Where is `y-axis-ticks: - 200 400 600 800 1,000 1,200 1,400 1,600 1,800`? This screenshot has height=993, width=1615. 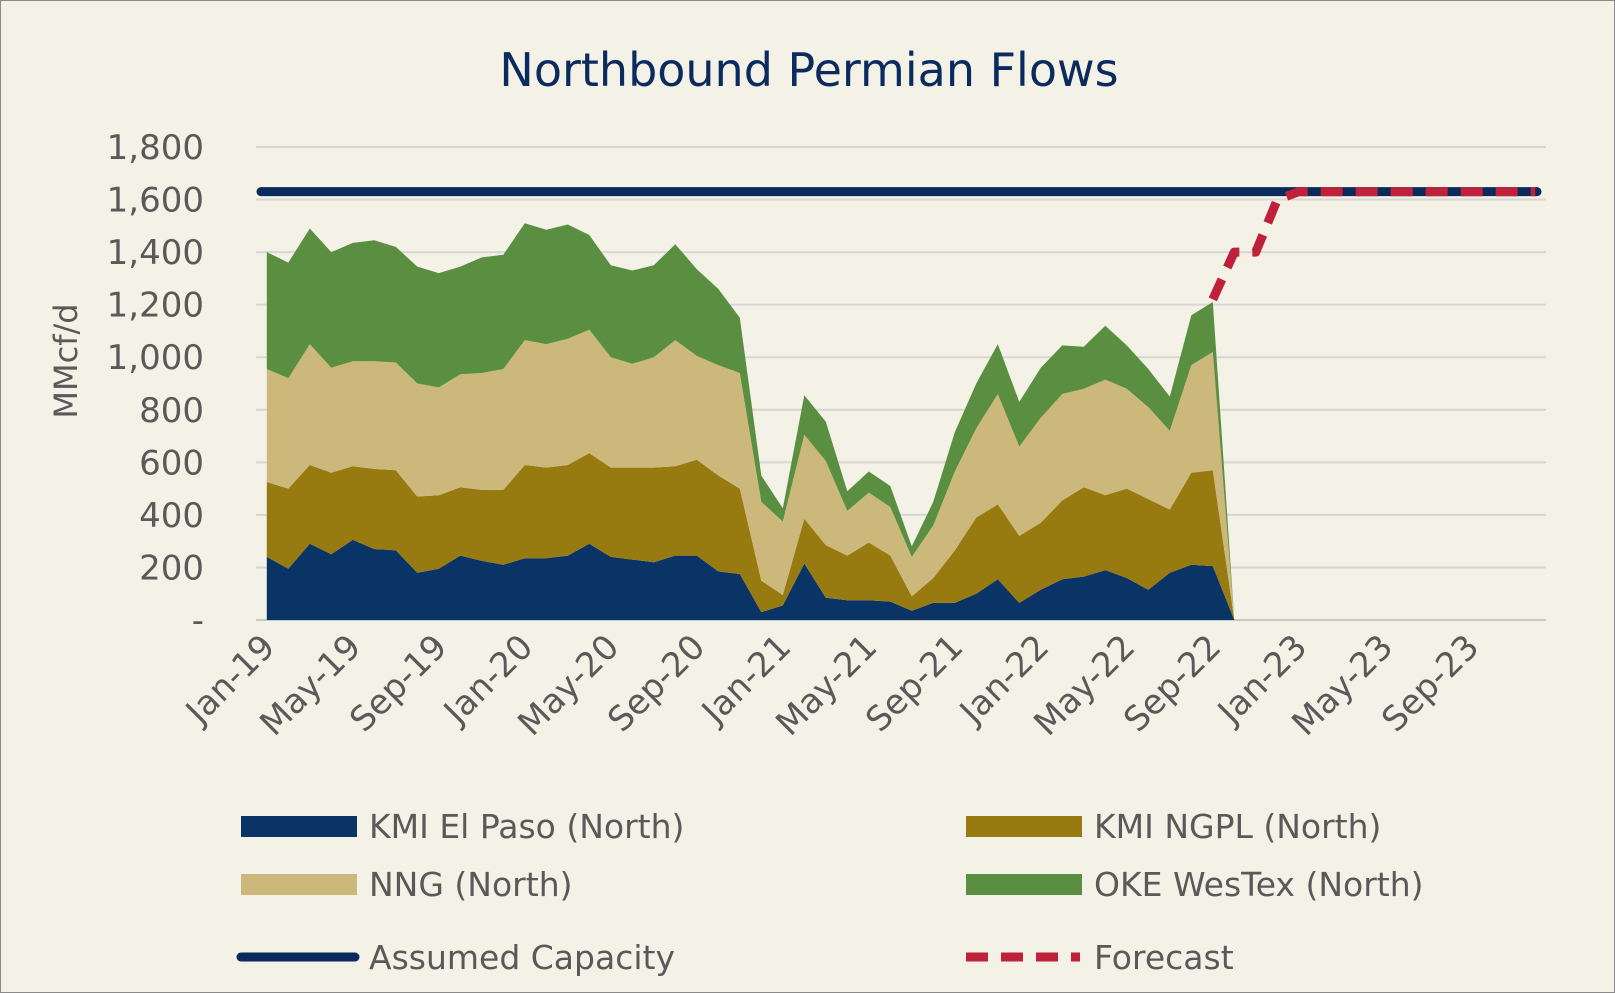
y-axis-ticks: - 200 400 600 800 1,000 1,200 1,400 1,600 1,800 is located at coordinates (155, 384).